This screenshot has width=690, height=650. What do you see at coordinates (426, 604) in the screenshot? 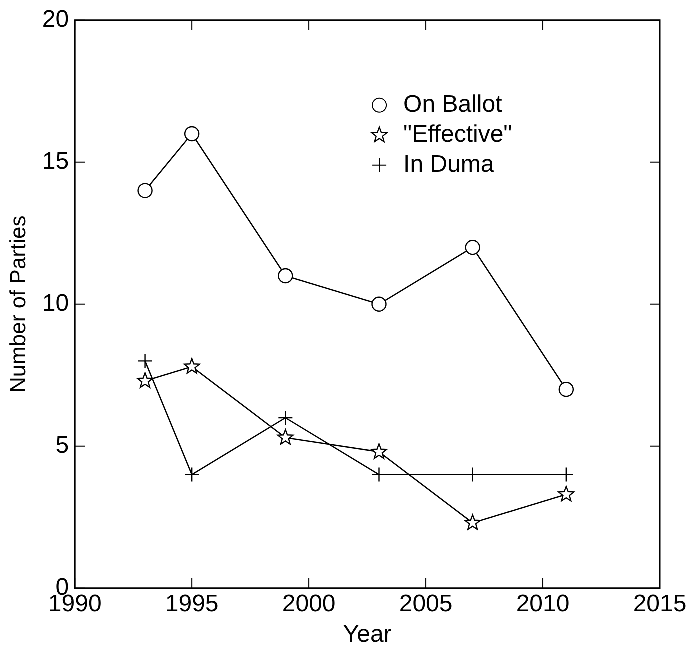
I see `x-tick-label: 2005` at bounding box center [426, 604].